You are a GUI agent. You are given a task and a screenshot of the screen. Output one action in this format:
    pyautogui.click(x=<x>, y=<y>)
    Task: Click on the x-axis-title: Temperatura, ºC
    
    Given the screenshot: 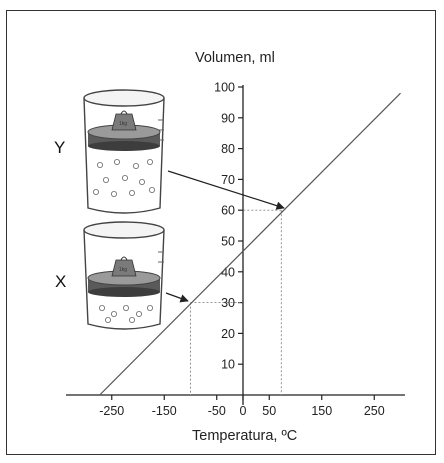 What is the action you would take?
    pyautogui.click(x=244, y=436)
    